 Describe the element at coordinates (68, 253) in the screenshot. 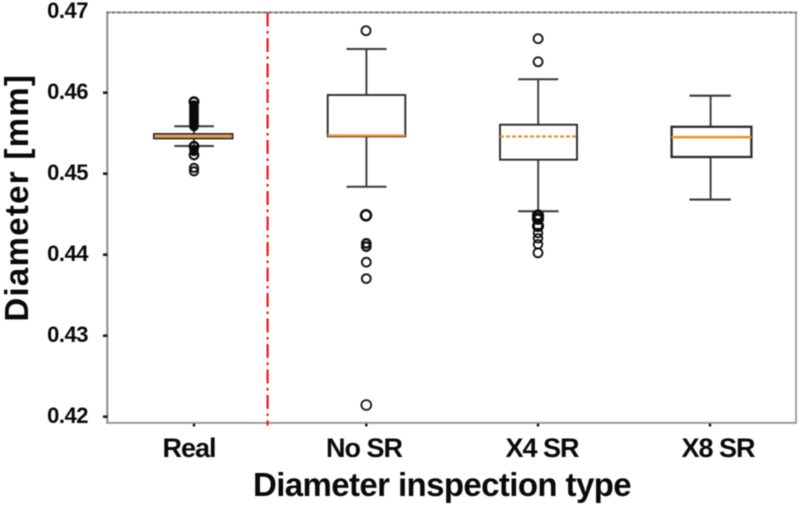

I see `svg-text: 0.44` at that location.